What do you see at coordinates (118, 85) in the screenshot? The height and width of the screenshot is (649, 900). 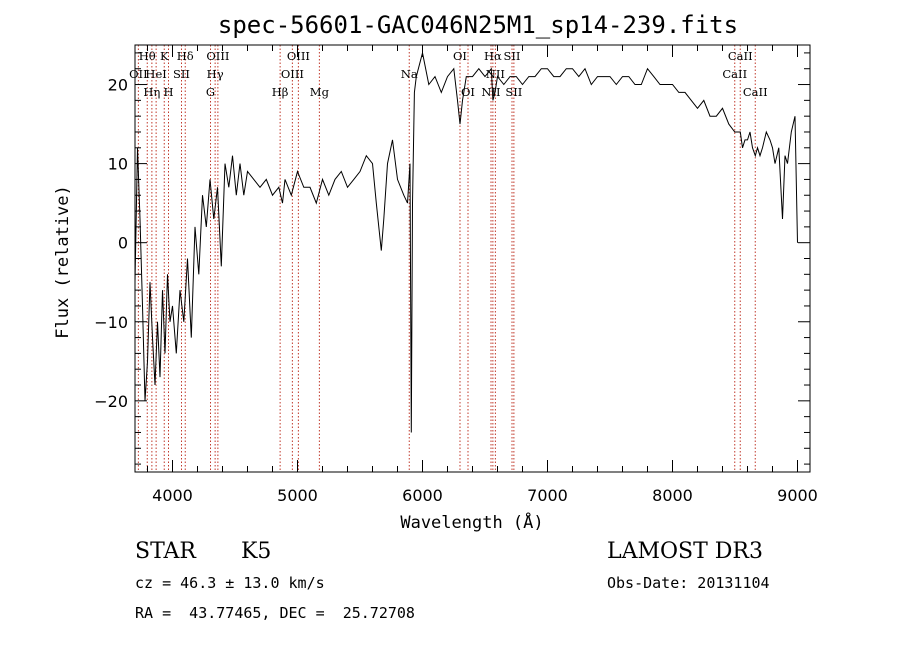 I see `y-tick-label: 20` at bounding box center [118, 85].